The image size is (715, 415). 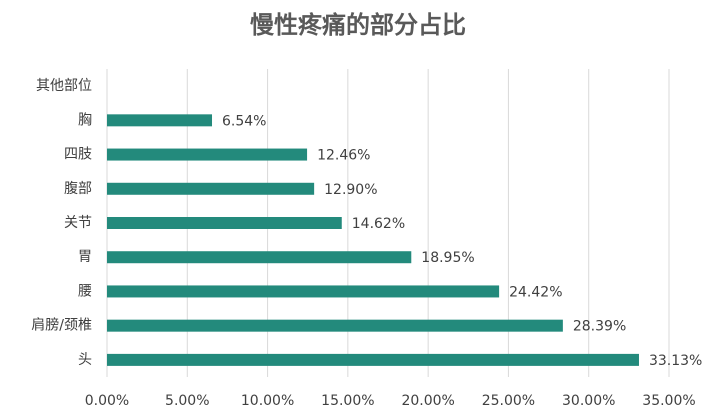 I want to click on x-tick-label: 25.00%, so click(x=508, y=401).